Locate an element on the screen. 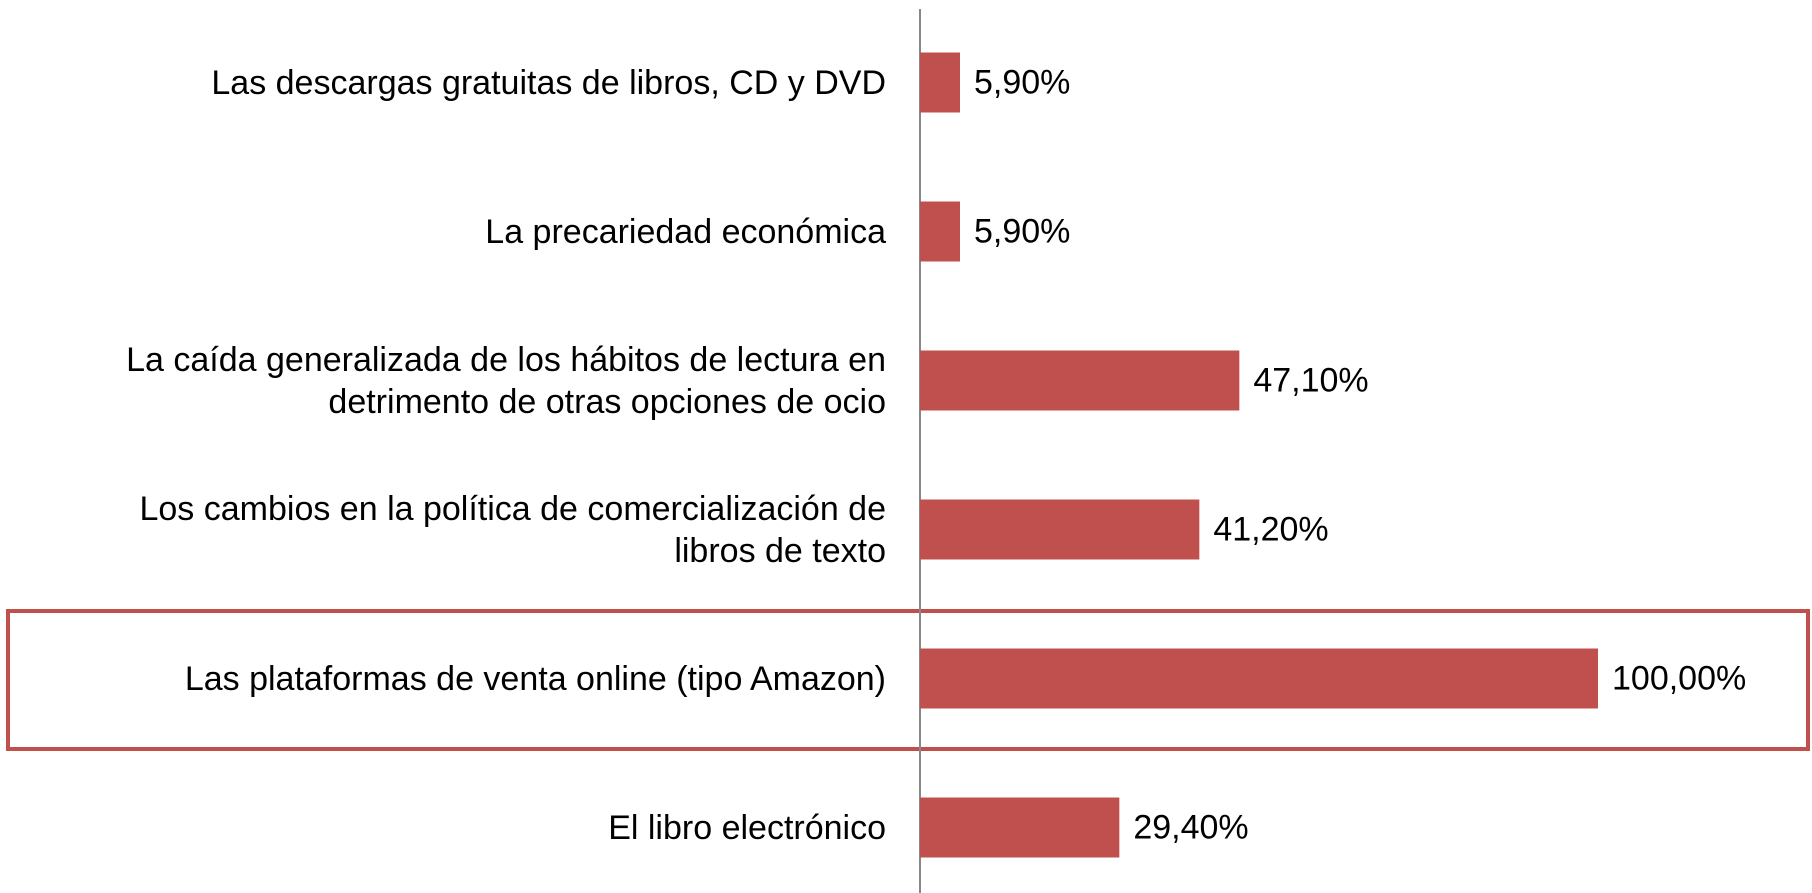  value-label: 100,00% is located at coordinates (1679, 678).